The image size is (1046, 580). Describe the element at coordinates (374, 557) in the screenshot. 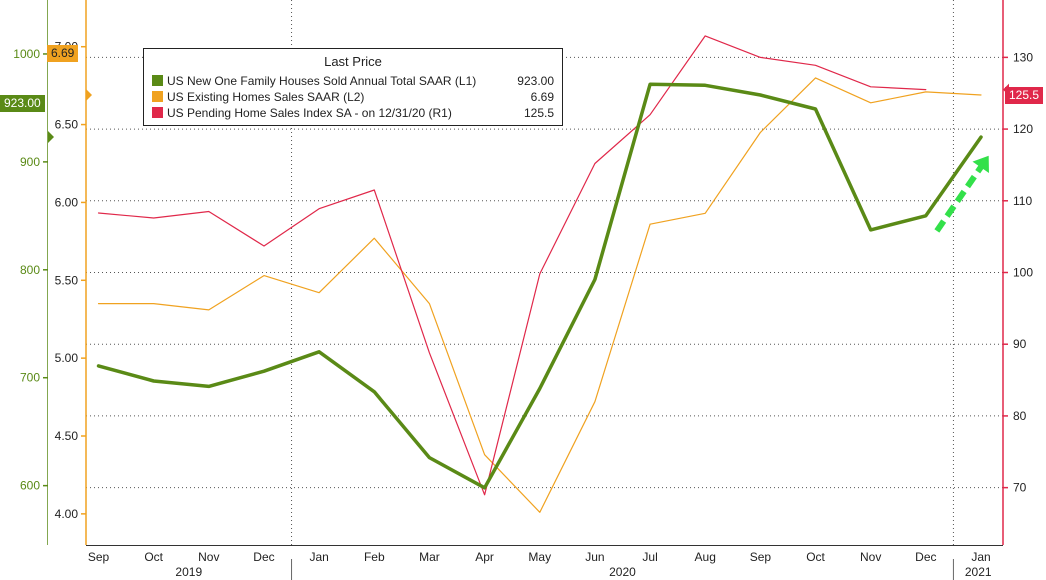

I see `x-tick-label: Feb` at that location.